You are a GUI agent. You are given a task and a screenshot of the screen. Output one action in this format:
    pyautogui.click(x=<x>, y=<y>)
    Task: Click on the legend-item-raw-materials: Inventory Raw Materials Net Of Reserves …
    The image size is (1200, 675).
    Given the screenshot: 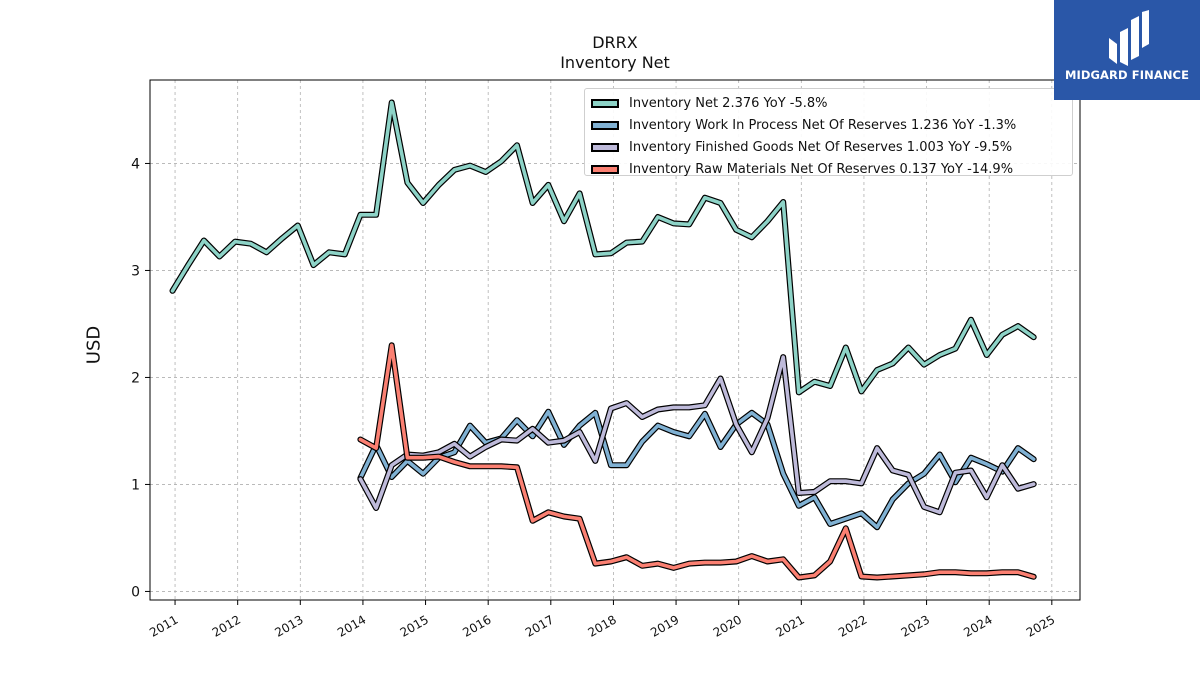 What is the action you would take?
    pyautogui.click(x=831, y=169)
    